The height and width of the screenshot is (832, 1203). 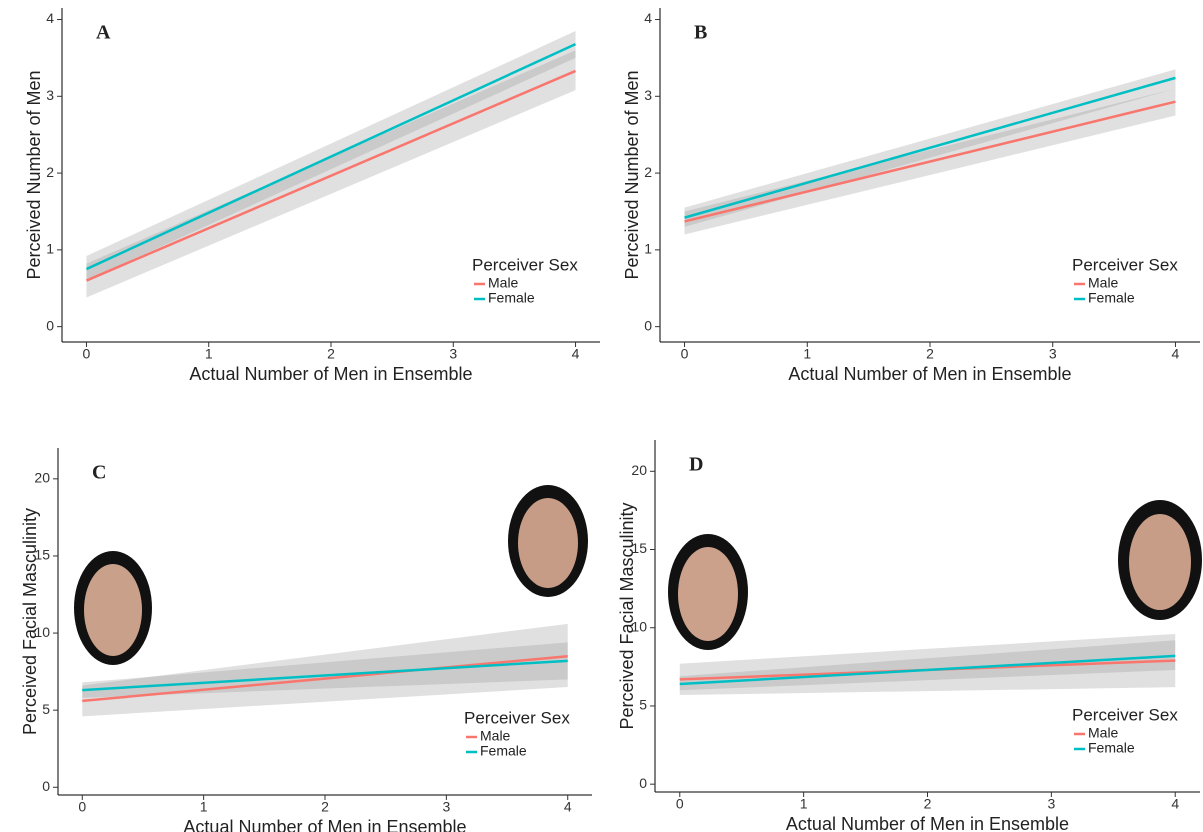 What do you see at coordinates (700, 33) in the screenshot?
I see `panel-label: B` at bounding box center [700, 33].